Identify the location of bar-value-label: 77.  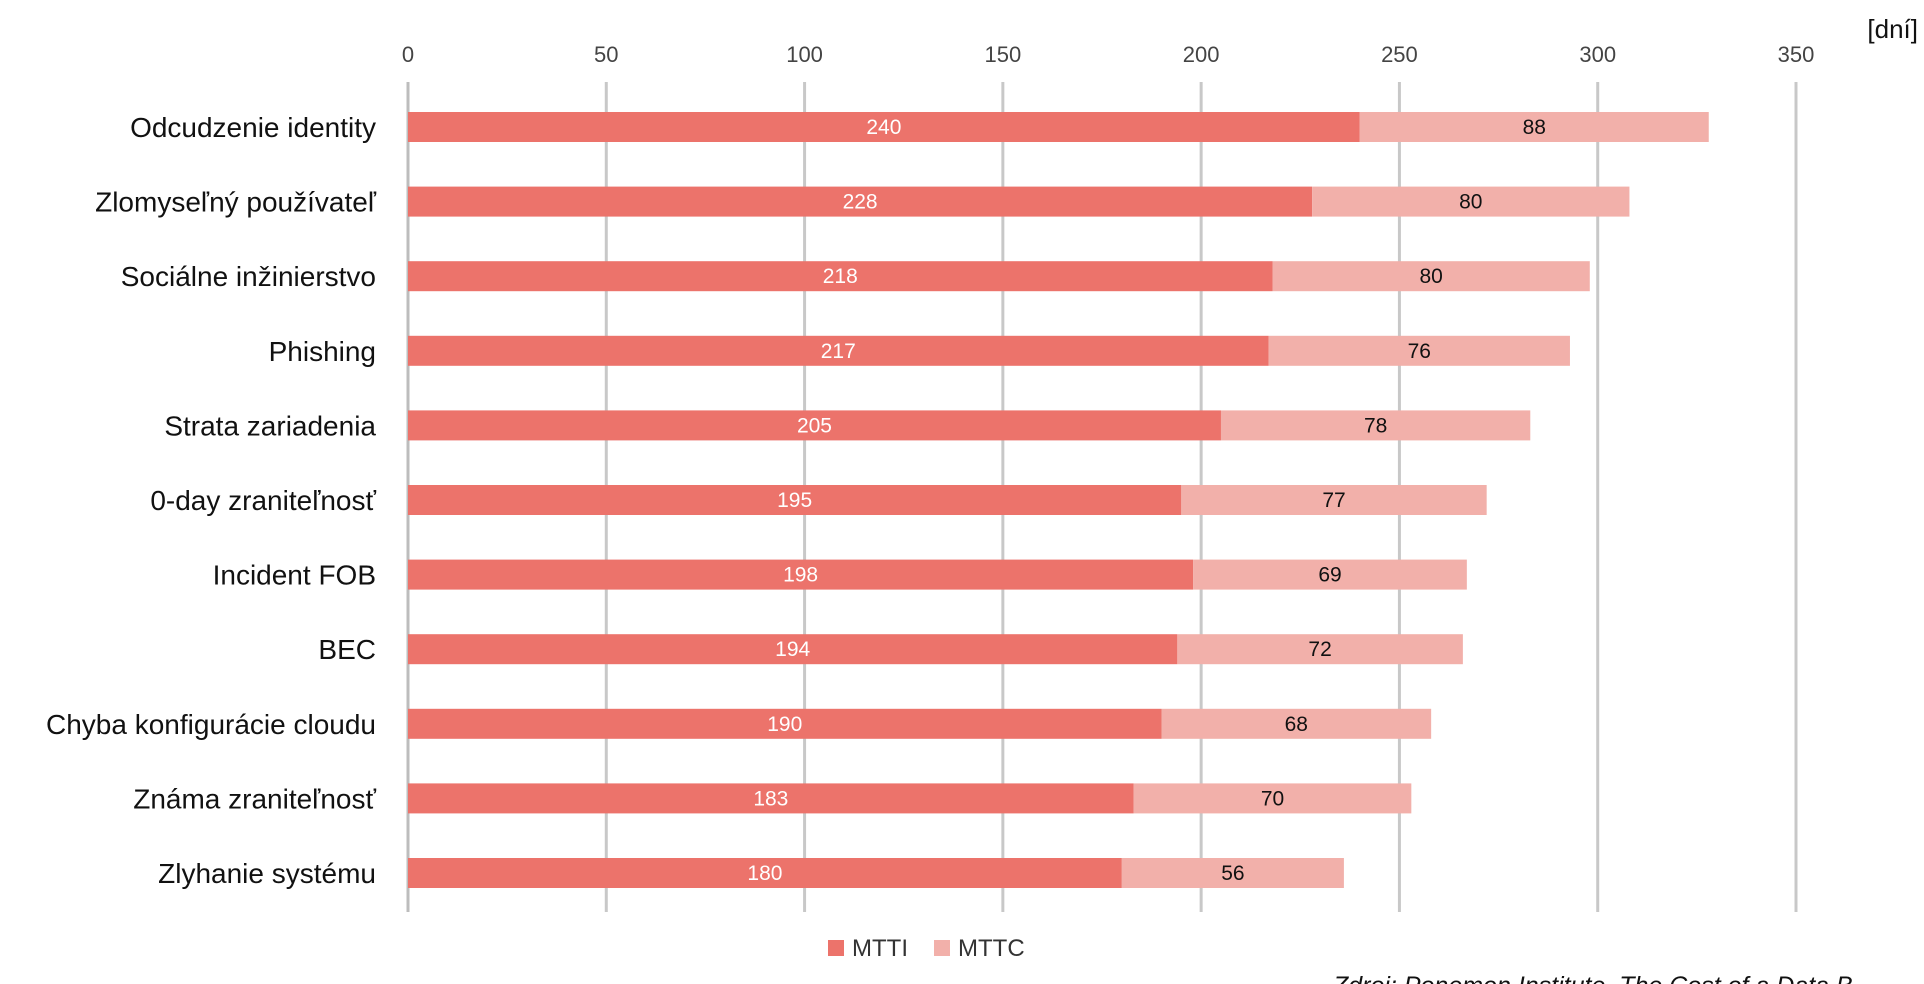
(1333, 500).